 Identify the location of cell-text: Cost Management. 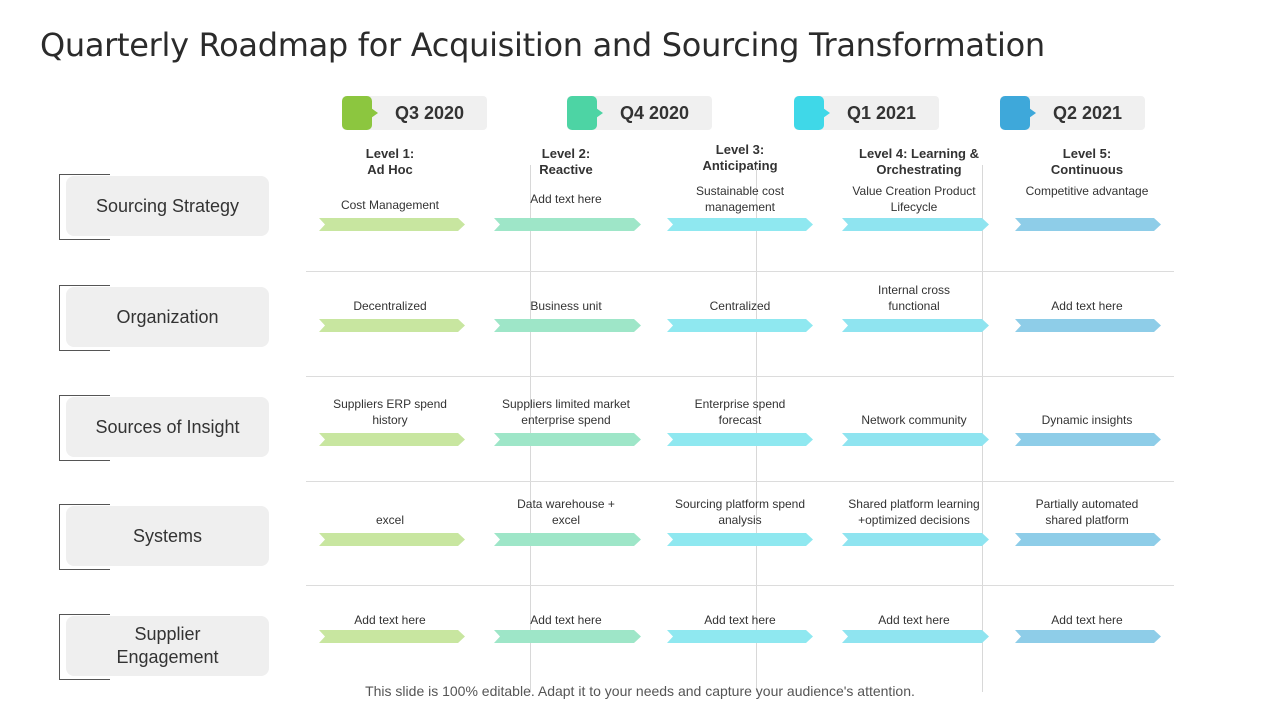
(390, 205).